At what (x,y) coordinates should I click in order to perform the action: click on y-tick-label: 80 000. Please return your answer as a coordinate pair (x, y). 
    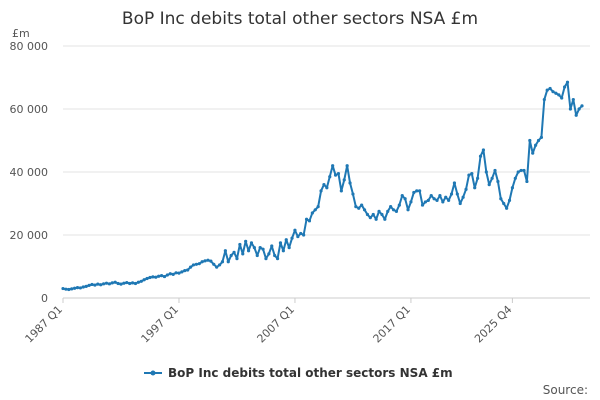
    Looking at the image, I should click on (29, 46).